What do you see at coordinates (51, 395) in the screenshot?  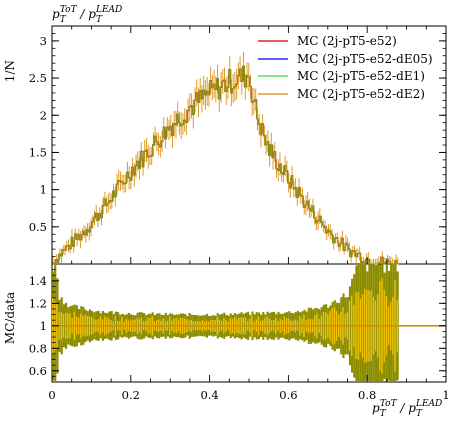 I see `x-tick-label: 0` at bounding box center [51, 395].